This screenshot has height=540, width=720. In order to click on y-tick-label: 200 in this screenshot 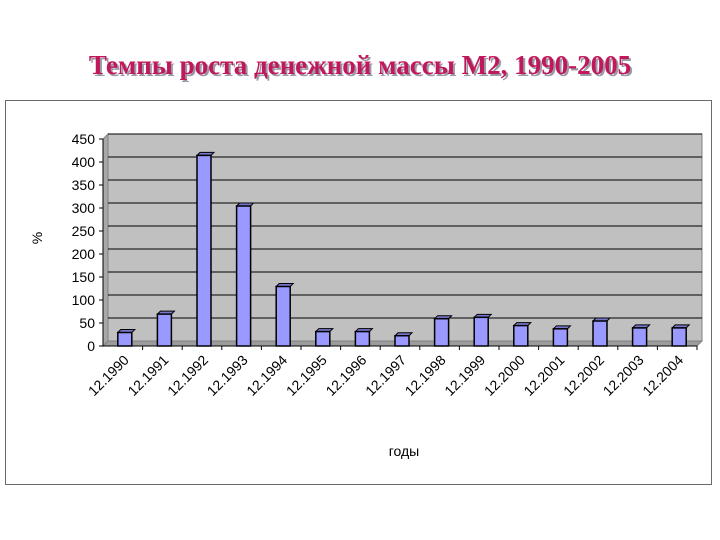, I will do `click(84, 254)`.